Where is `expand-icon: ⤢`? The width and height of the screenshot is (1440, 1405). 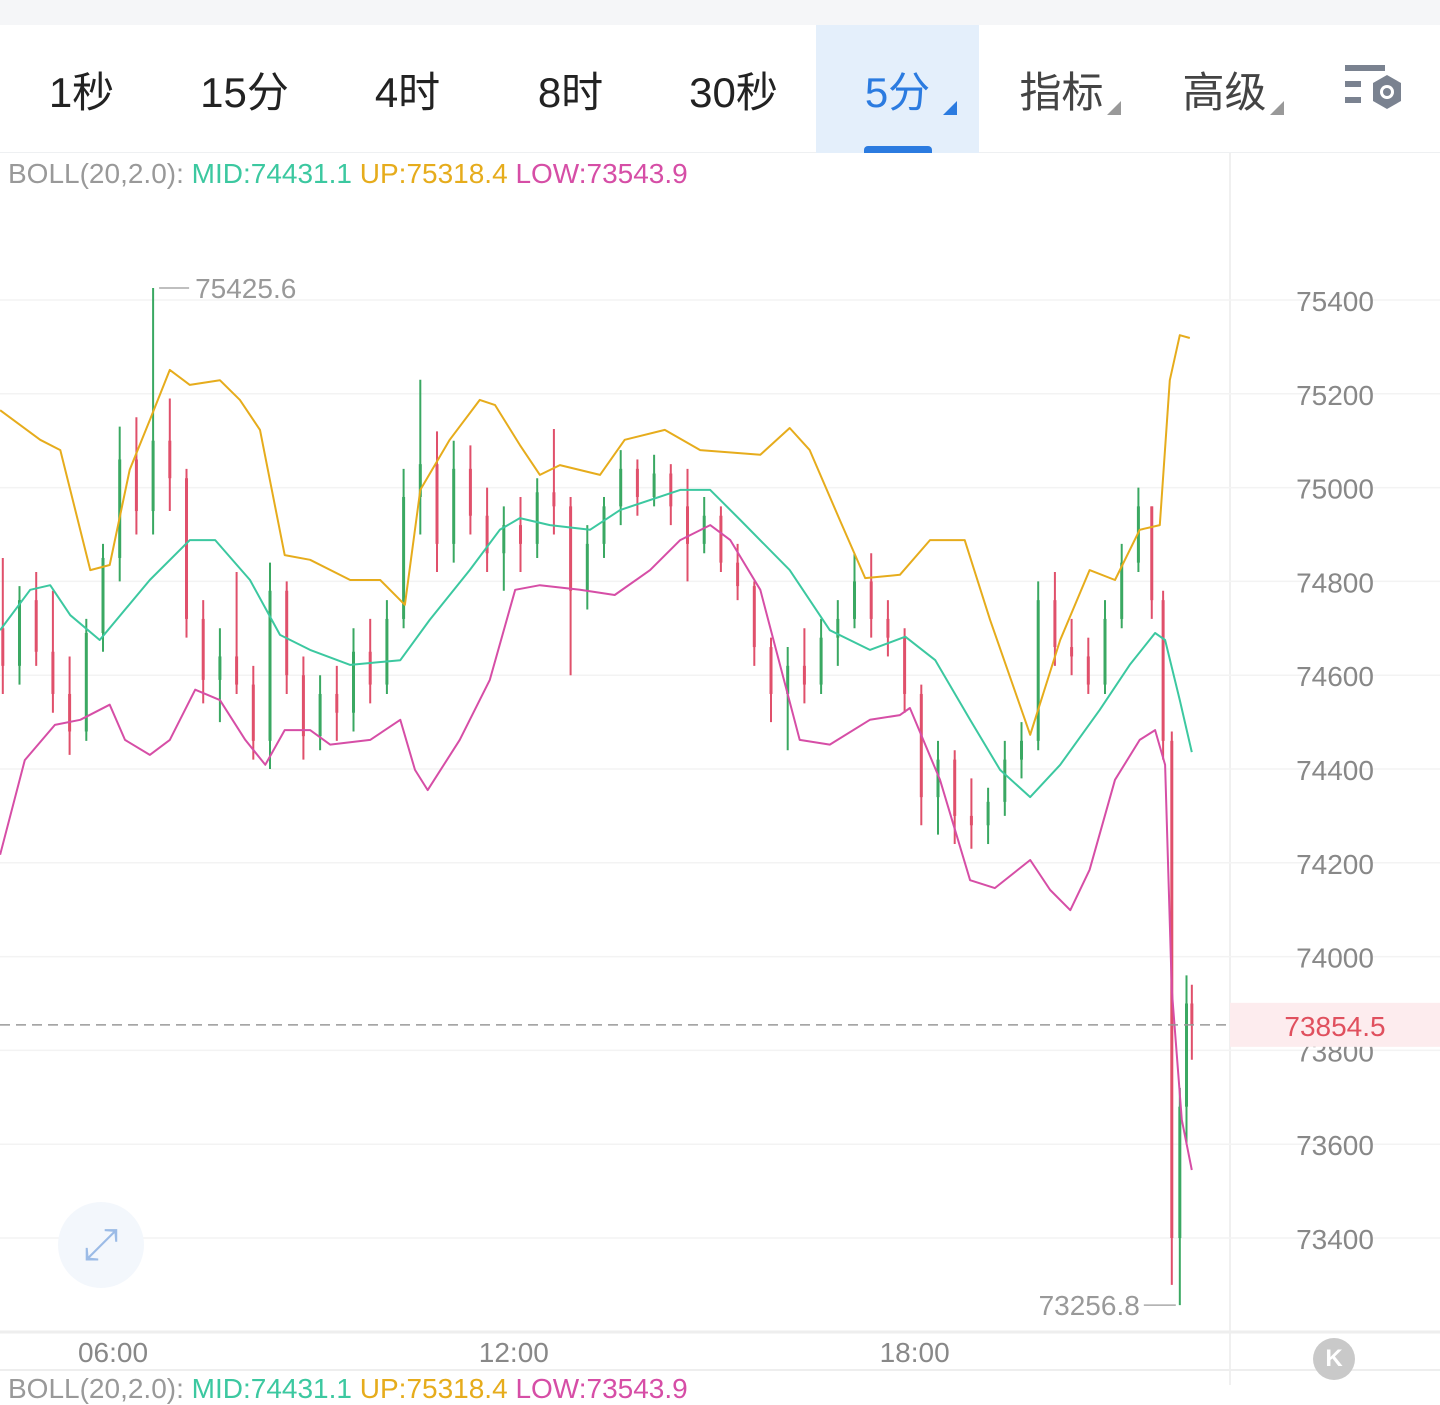 expand-icon: ⤢ is located at coordinates (101, 1244).